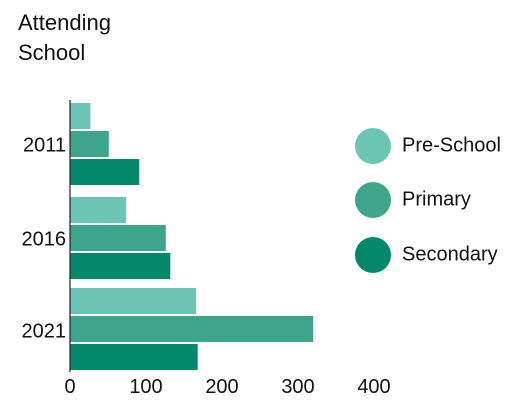 The height and width of the screenshot is (407, 524). Describe the element at coordinates (118, 238) in the screenshot. I see `bar-2016-primary` at that location.